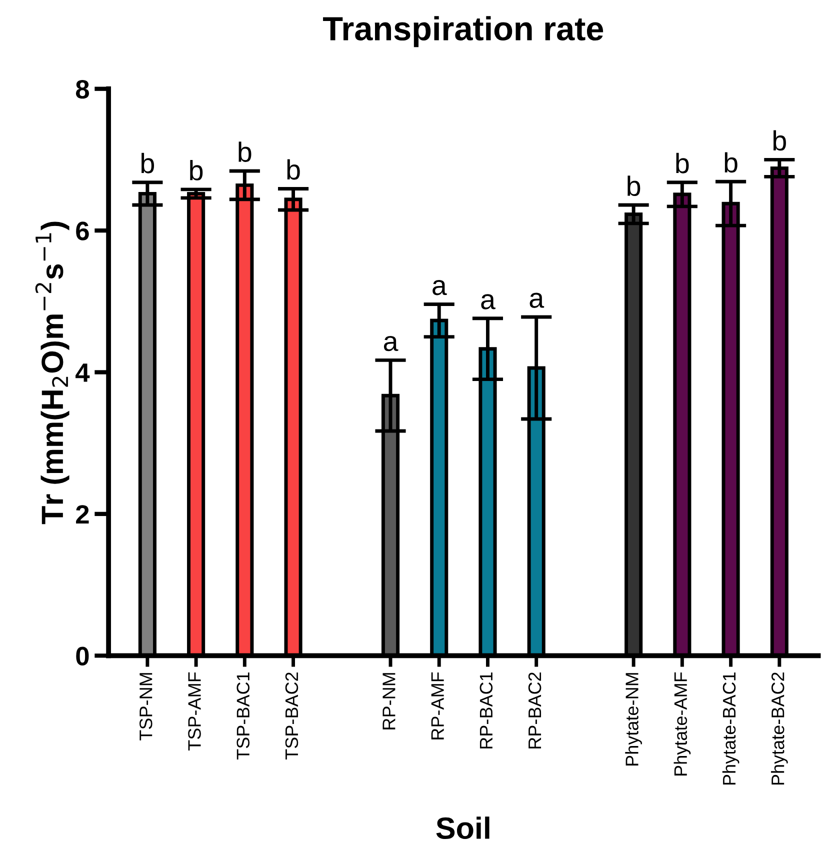 This screenshot has width=835, height=846. Describe the element at coordinates (463, 828) in the screenshot. I see `x-axis-title: Soil` at that location.